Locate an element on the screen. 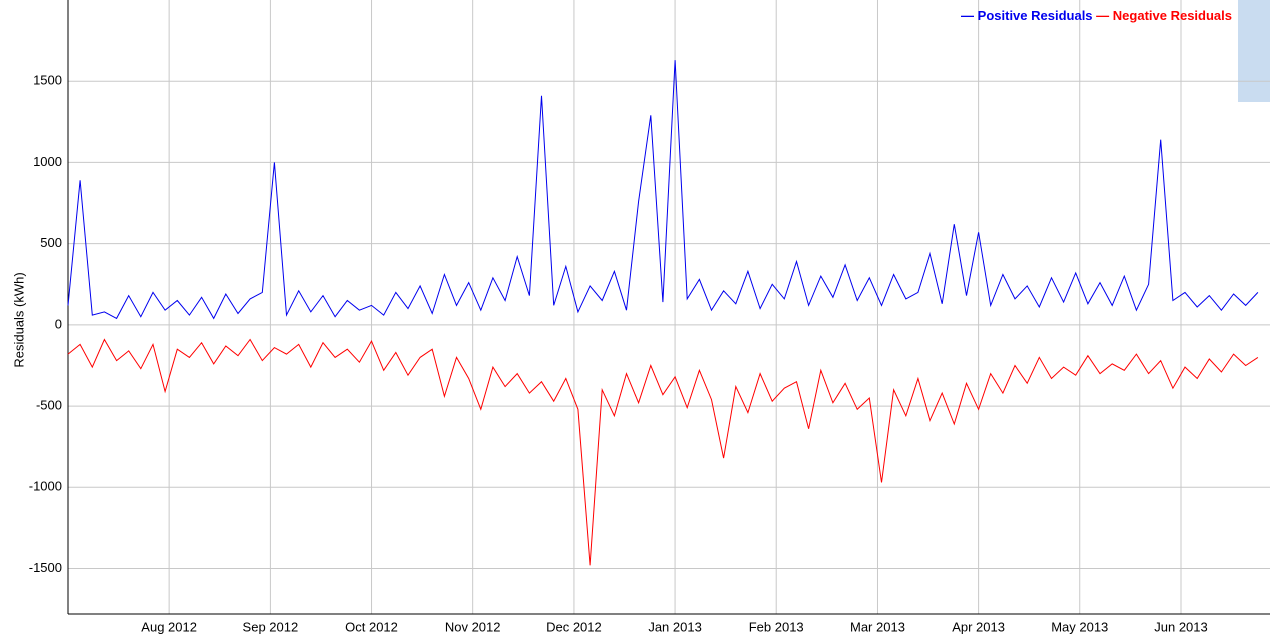 The height and width of the screenshot is (636, 1270). x-tick-label: Feb 2013 is located at coordinates (776, 626).